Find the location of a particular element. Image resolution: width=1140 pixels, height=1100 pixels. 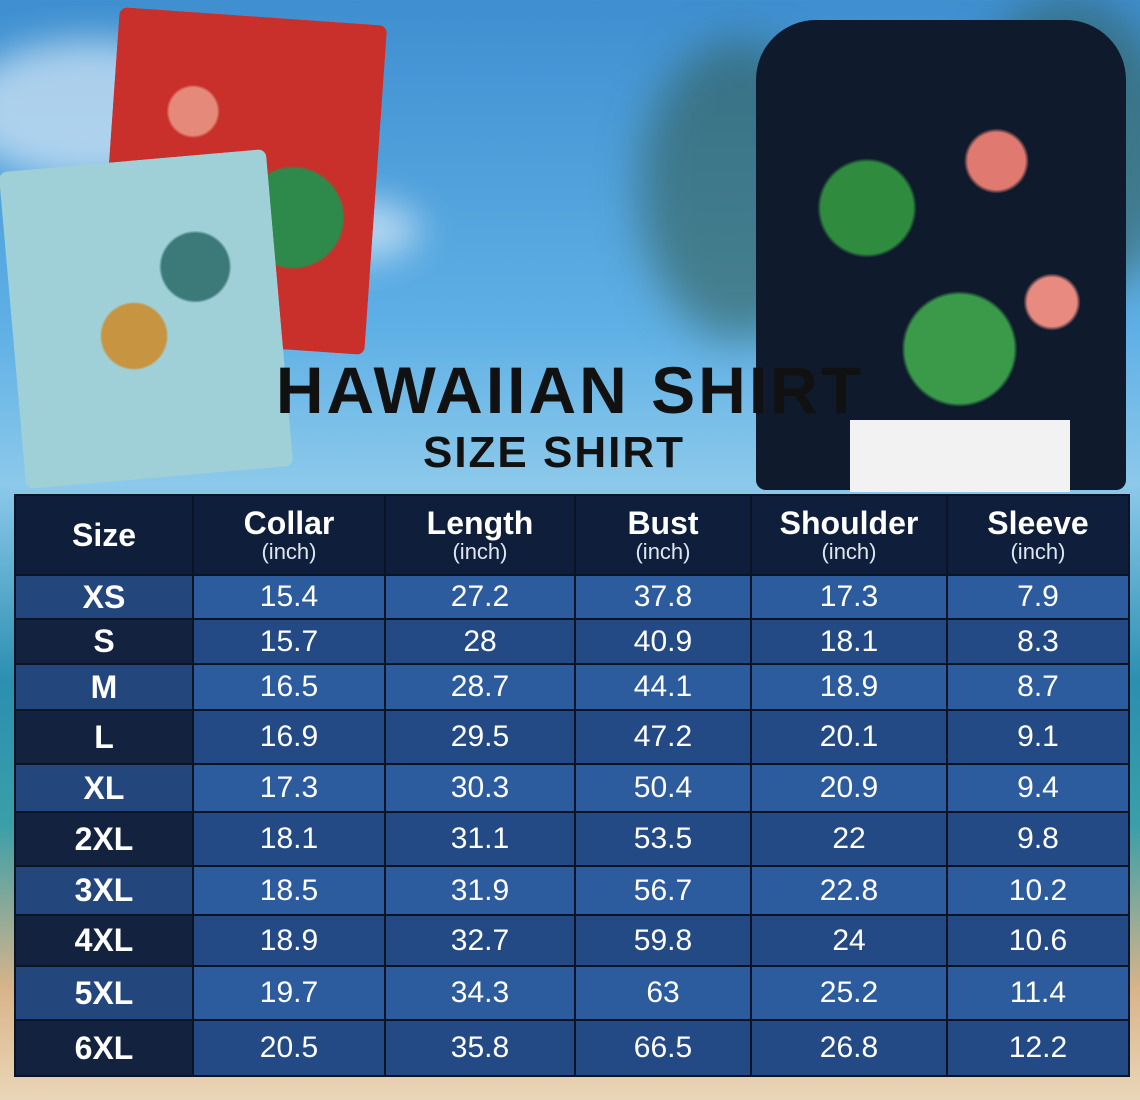

table-row: 3XL 18.5 31.9 56.7 22.8 10.2 is located at coordinates (572, 890).